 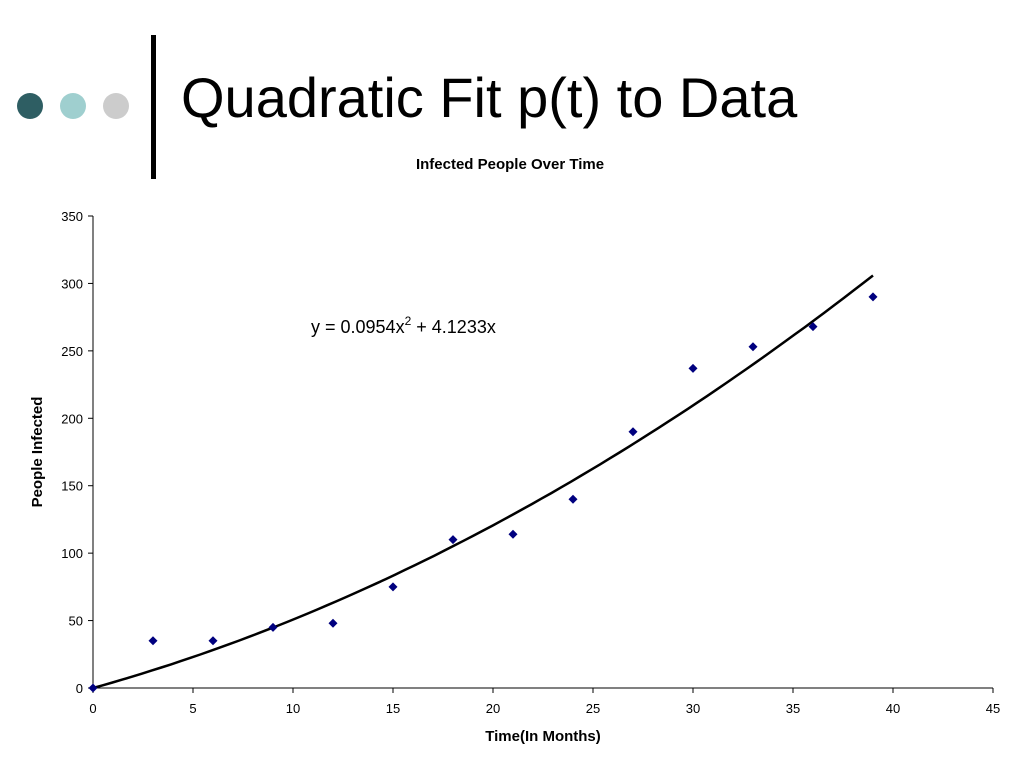 I want to click on x-tick-label: 20, so click(x=493, y=708).